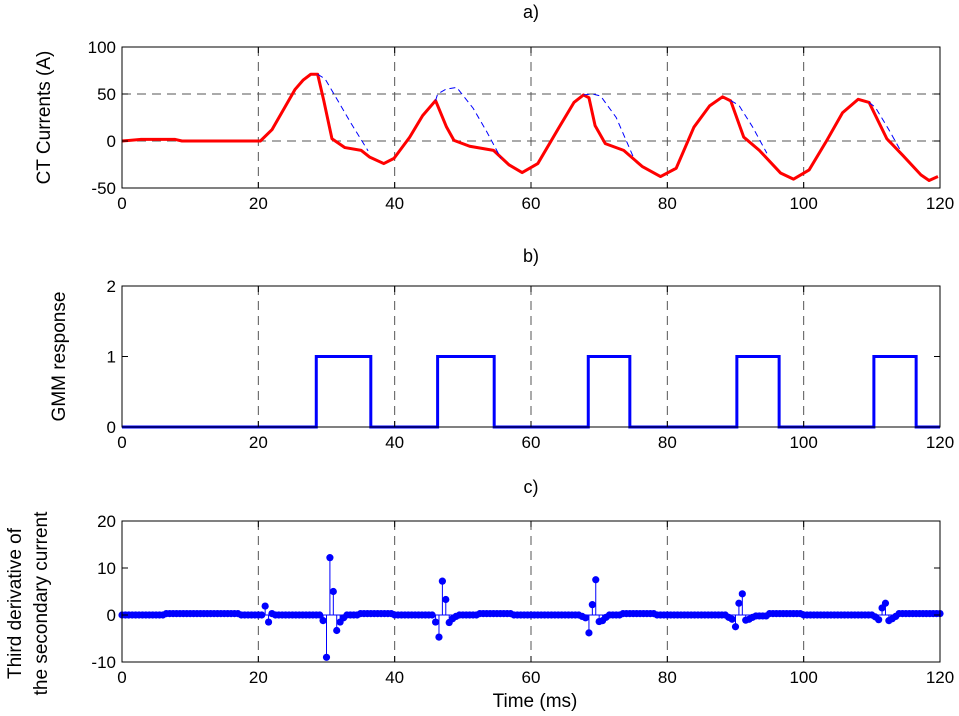 This screenshot has width=959, height=716. What do you see at coordinates (103, 662) in the screenshot?
I see `y-tick-label: -10` at bounding box center [103, 662].